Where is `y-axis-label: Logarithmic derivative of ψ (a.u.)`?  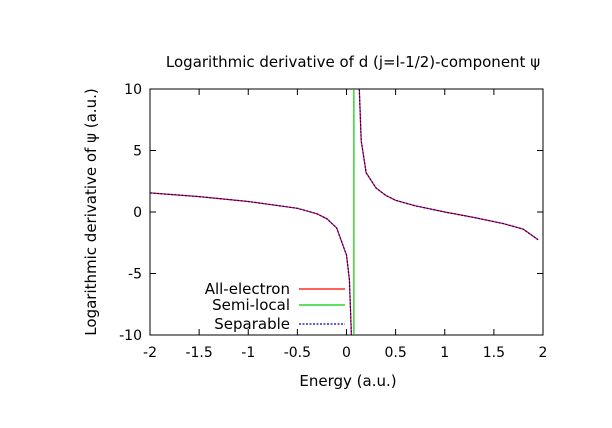 y-axis-label: Logarithmic derivative of ψ (a.u.) is located at coordinates (91, 211).